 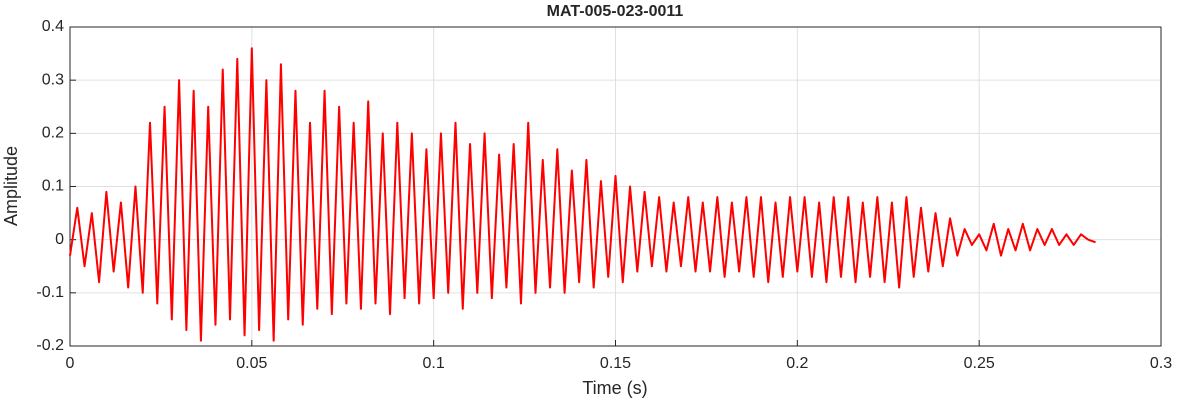 I want to click on y-tick-label: 0, so click(x=59, y=239).